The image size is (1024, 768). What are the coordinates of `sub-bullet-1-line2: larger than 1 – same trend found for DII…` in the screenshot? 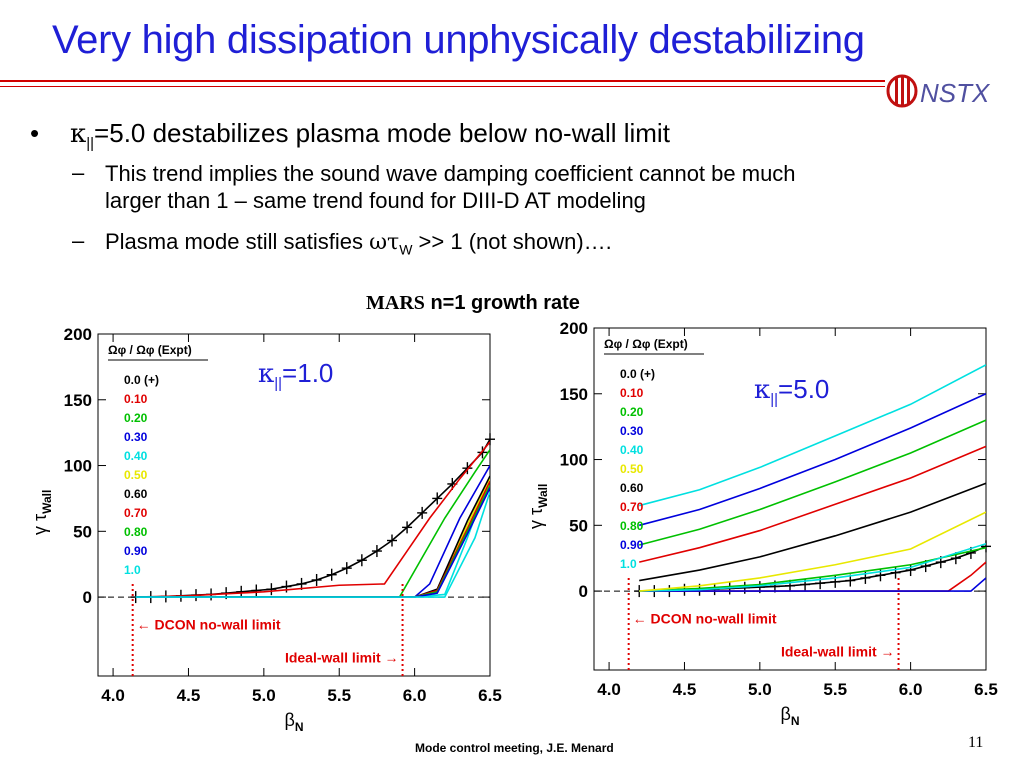 It's located at (375, 200).